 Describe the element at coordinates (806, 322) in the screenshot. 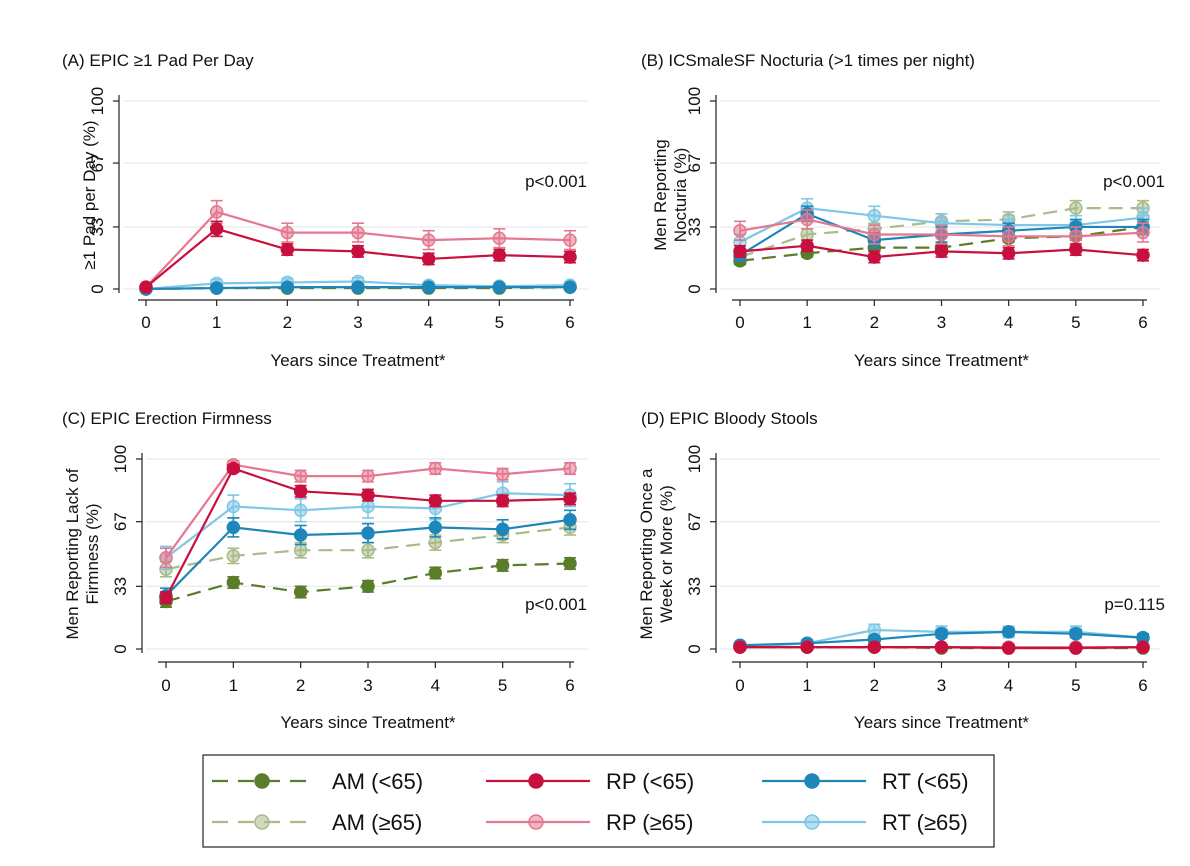

I see `x-tick-label: 1` at that location.